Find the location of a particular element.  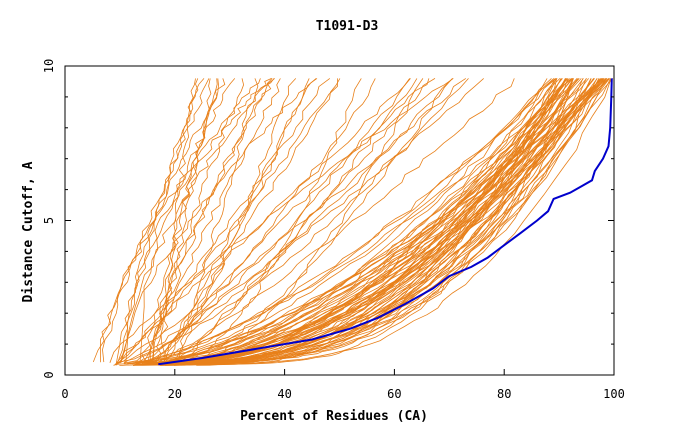

x-axis-label: Percent of Residues (CA) is located at coordinates (334, 416).